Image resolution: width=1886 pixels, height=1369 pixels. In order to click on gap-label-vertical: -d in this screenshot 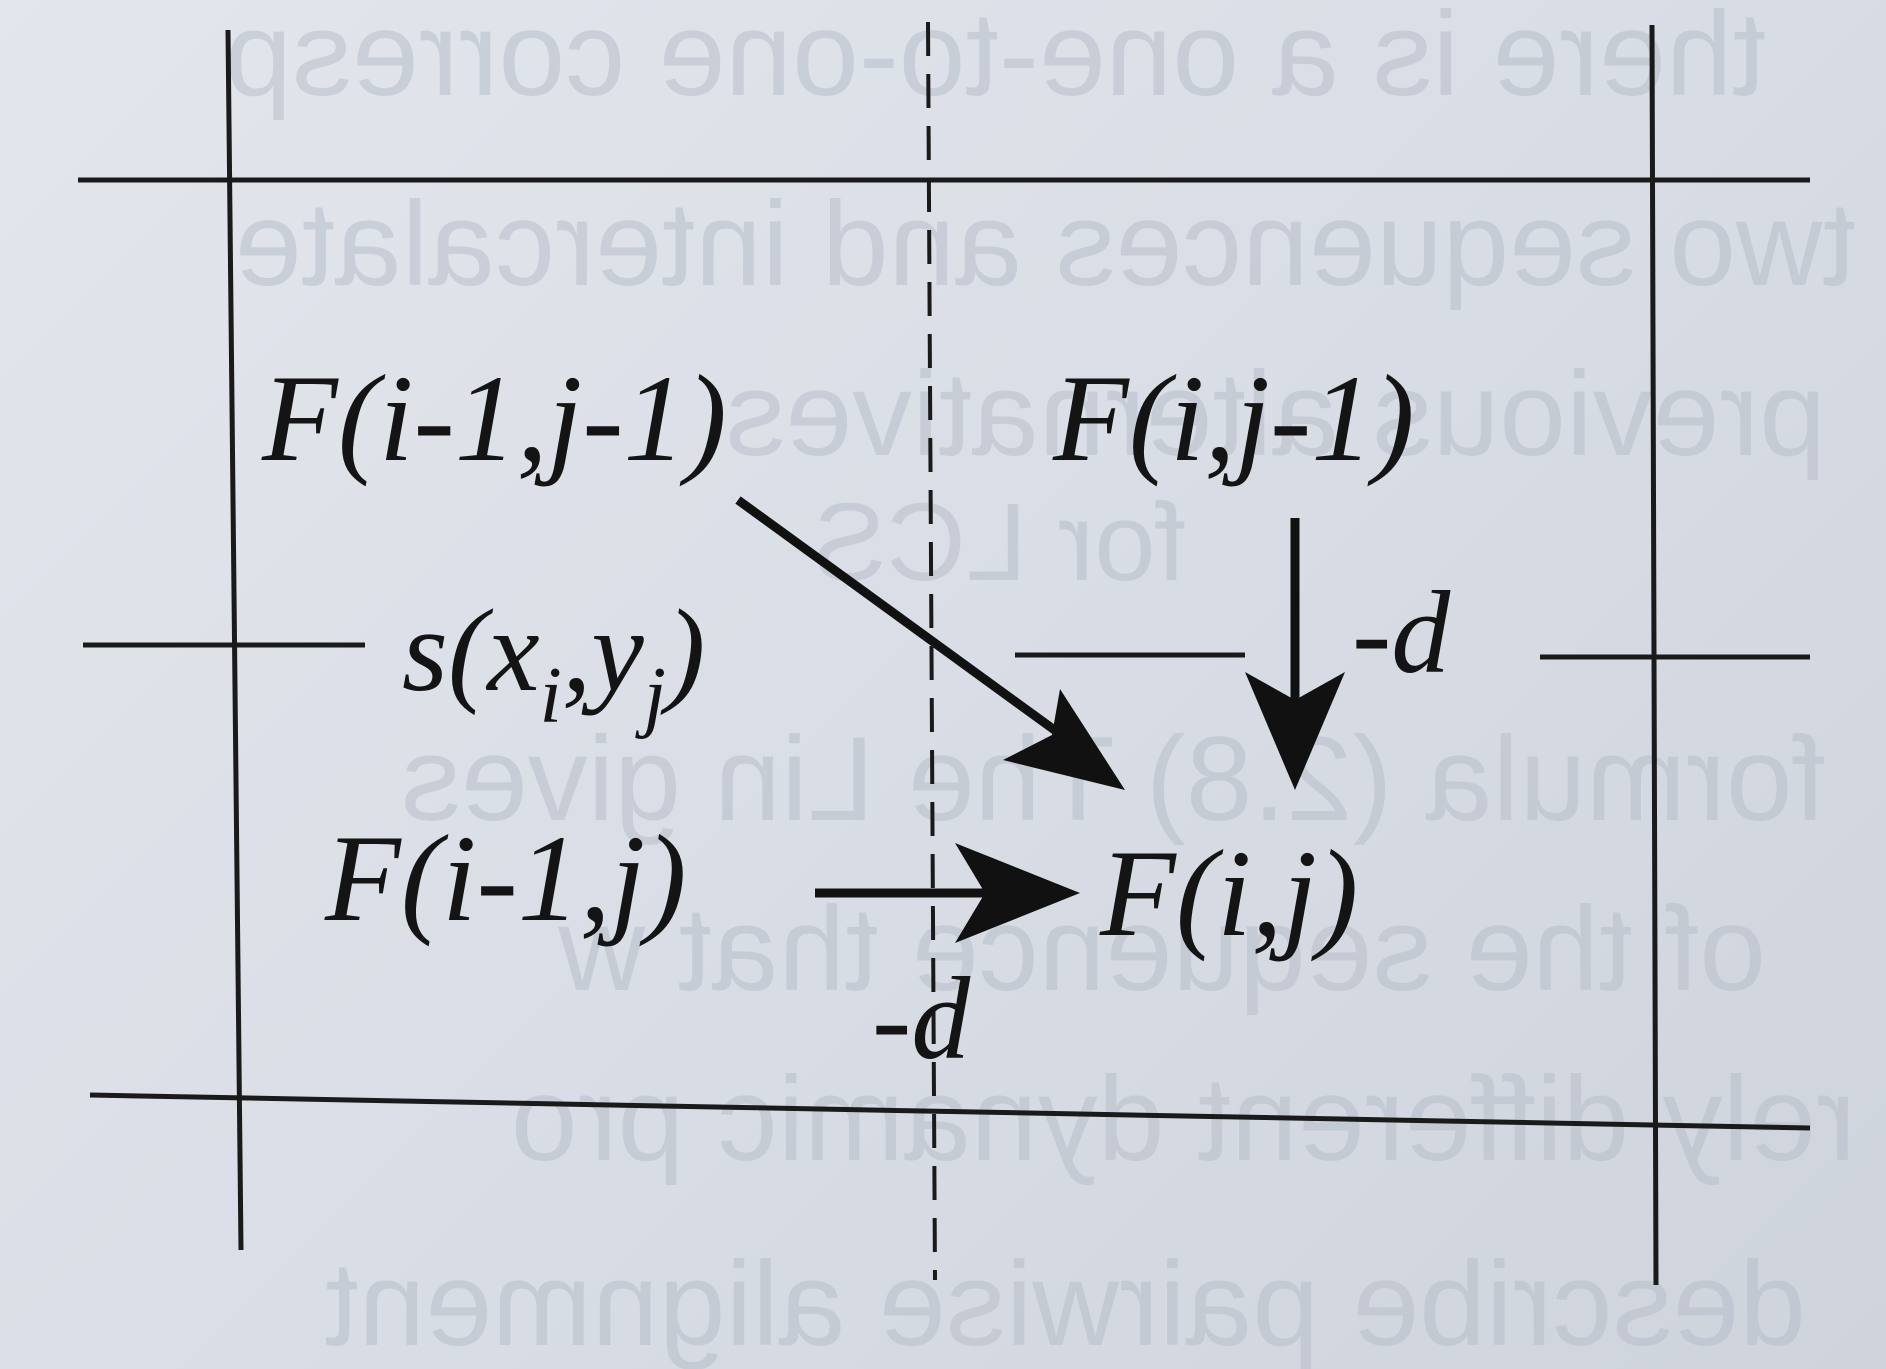, I will do `click(1401, 632)`.